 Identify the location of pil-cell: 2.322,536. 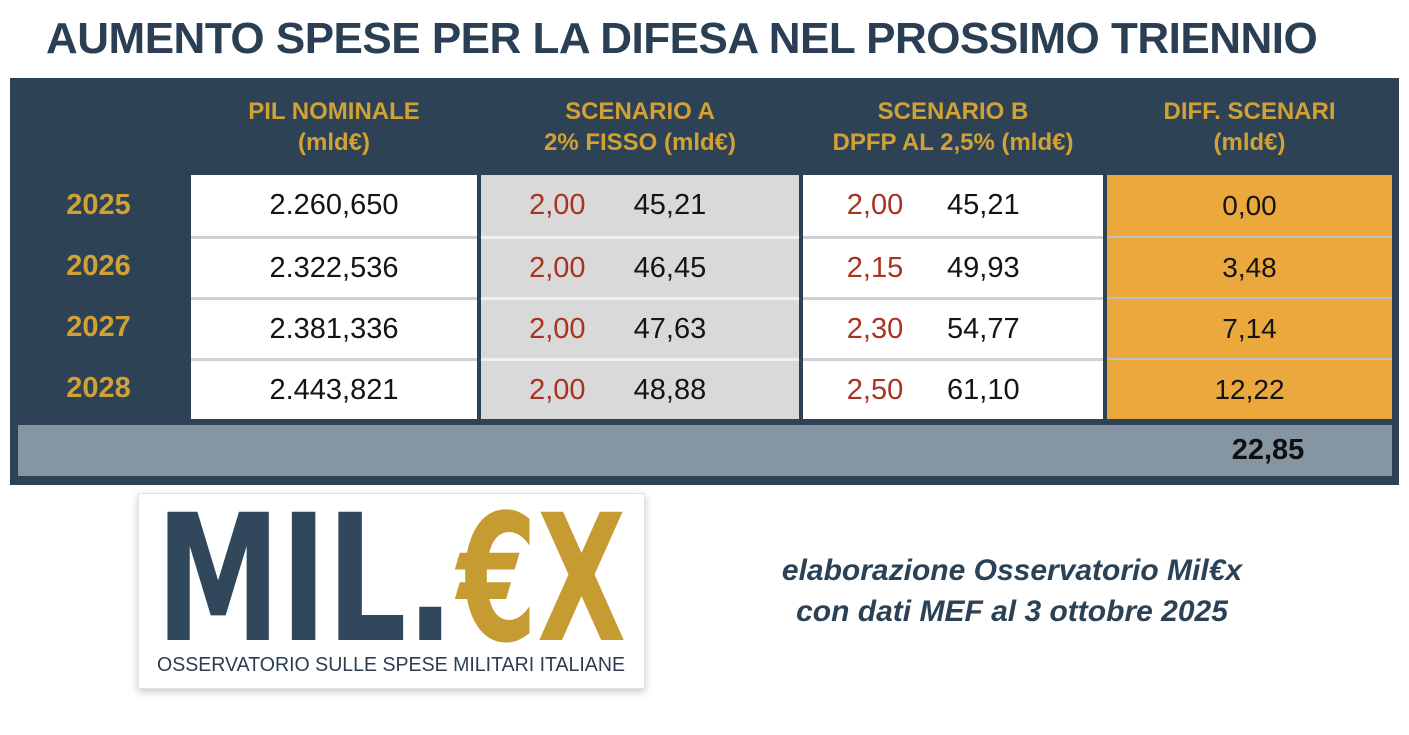
(334, 266).